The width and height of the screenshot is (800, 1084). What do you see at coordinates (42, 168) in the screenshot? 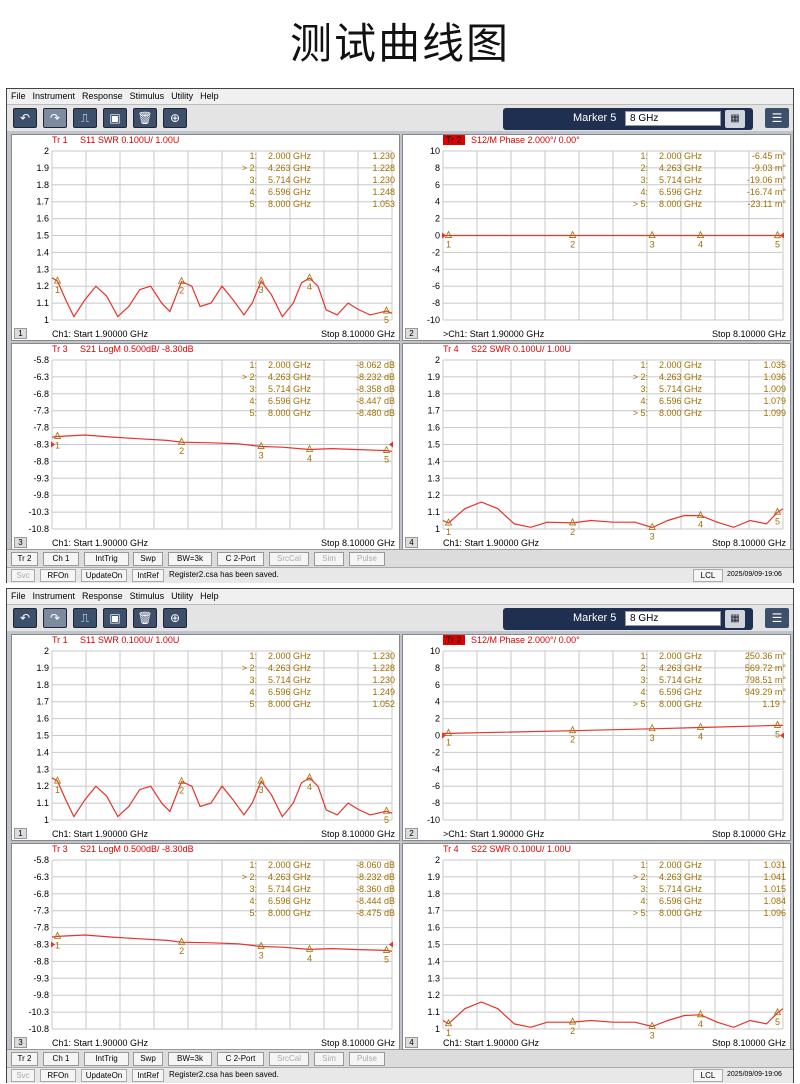
I see `y-tick-label: 1.9` at bounding box center [42, 168].